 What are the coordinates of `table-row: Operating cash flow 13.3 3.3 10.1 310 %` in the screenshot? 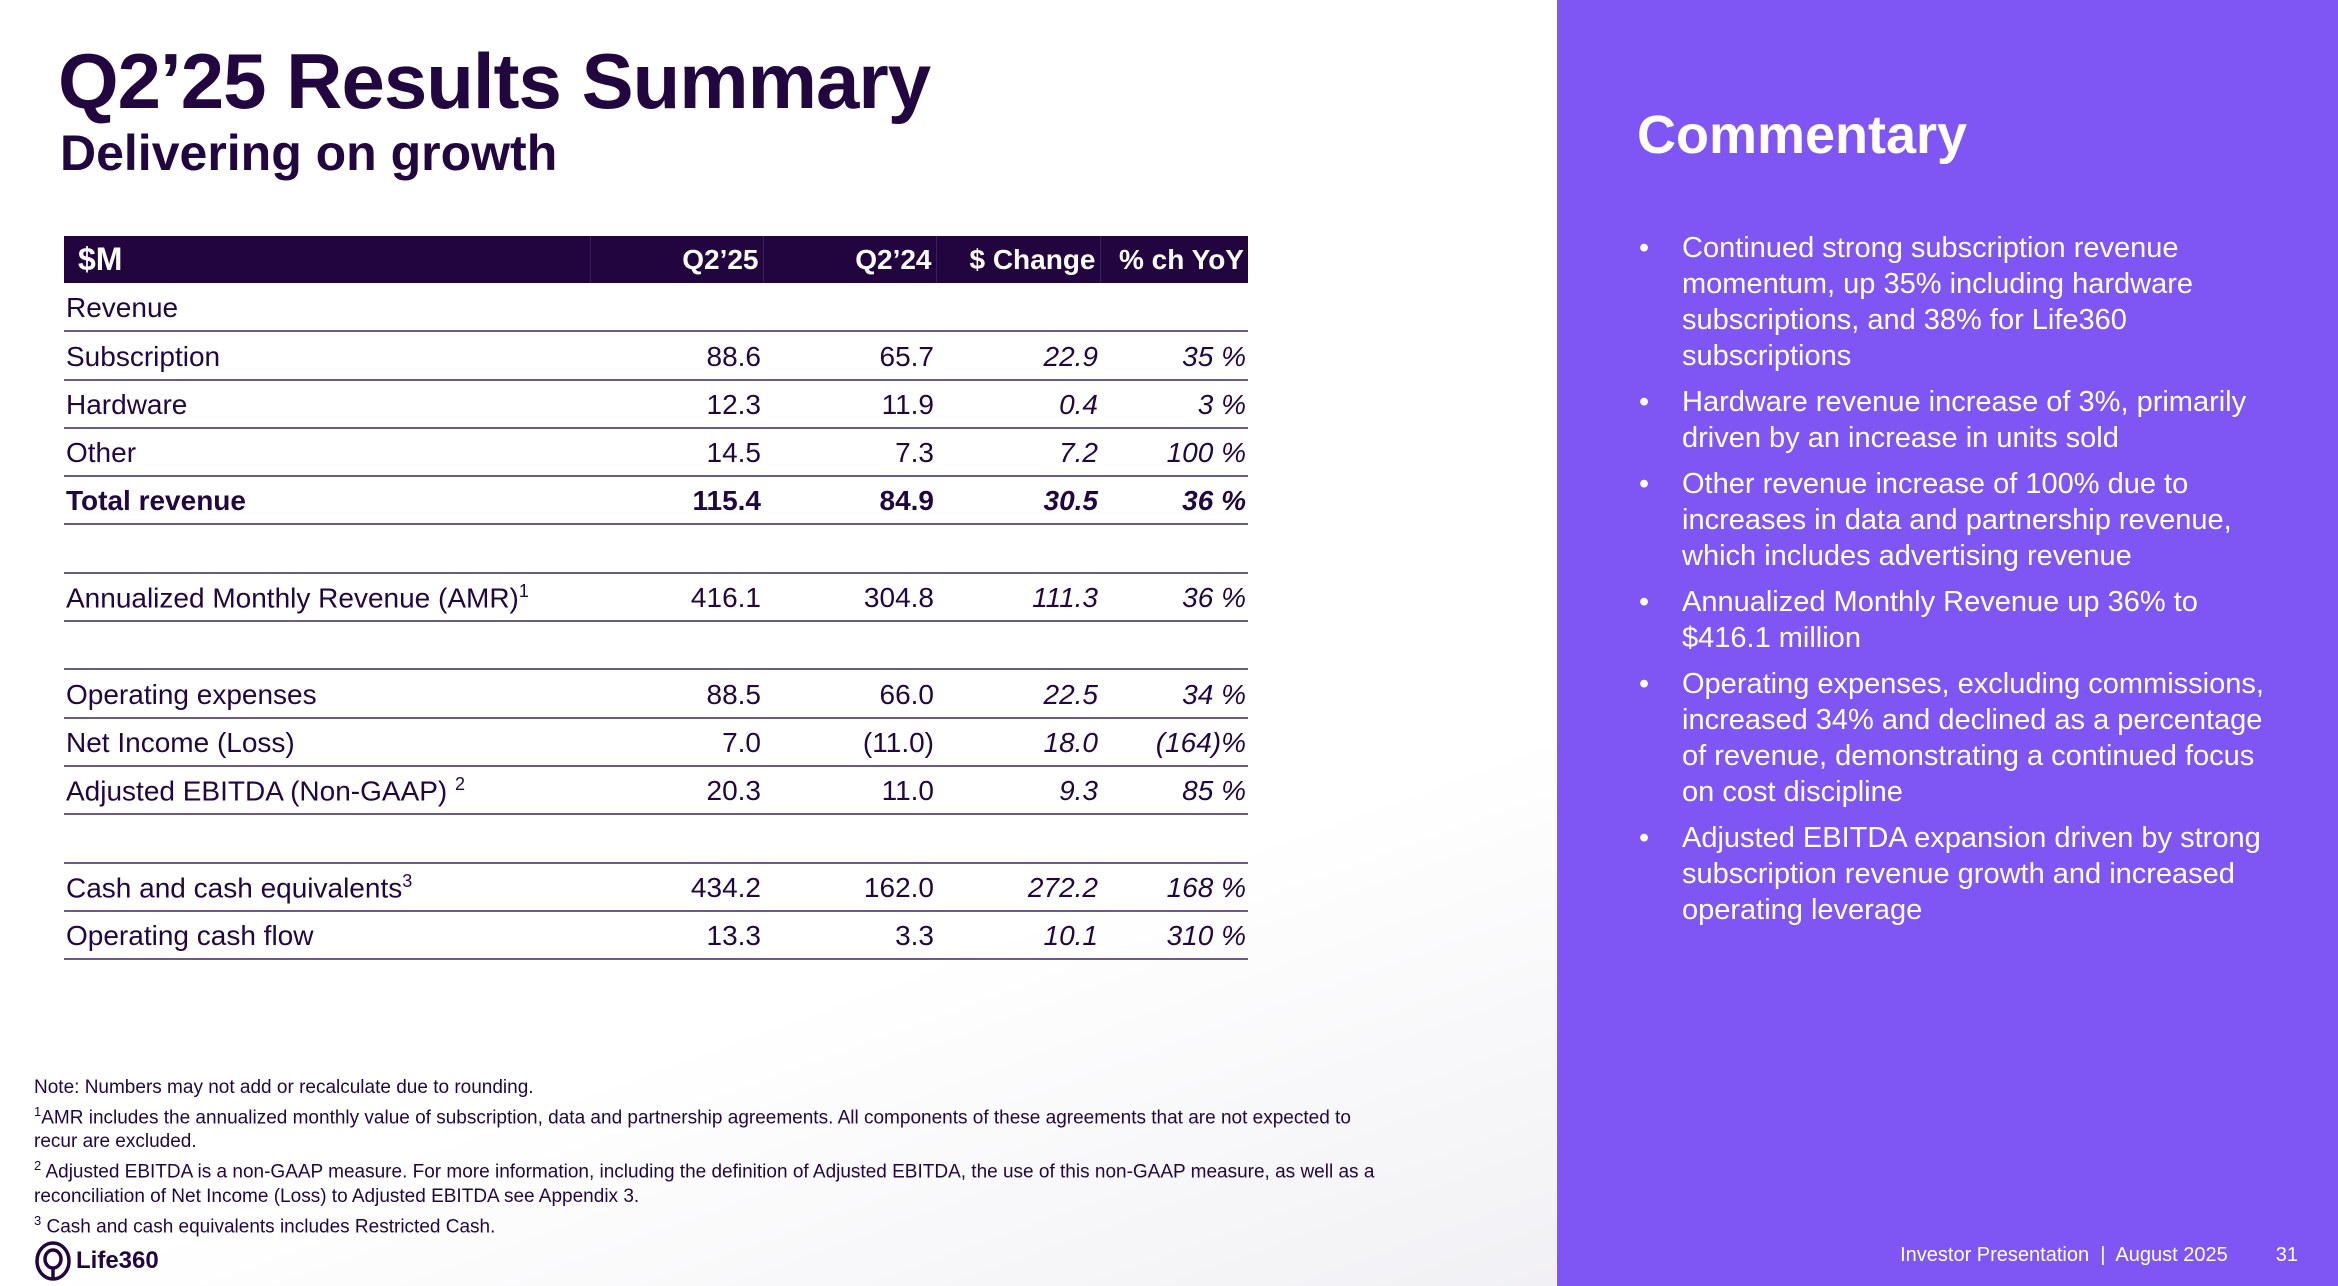 It's located at (656, 935).